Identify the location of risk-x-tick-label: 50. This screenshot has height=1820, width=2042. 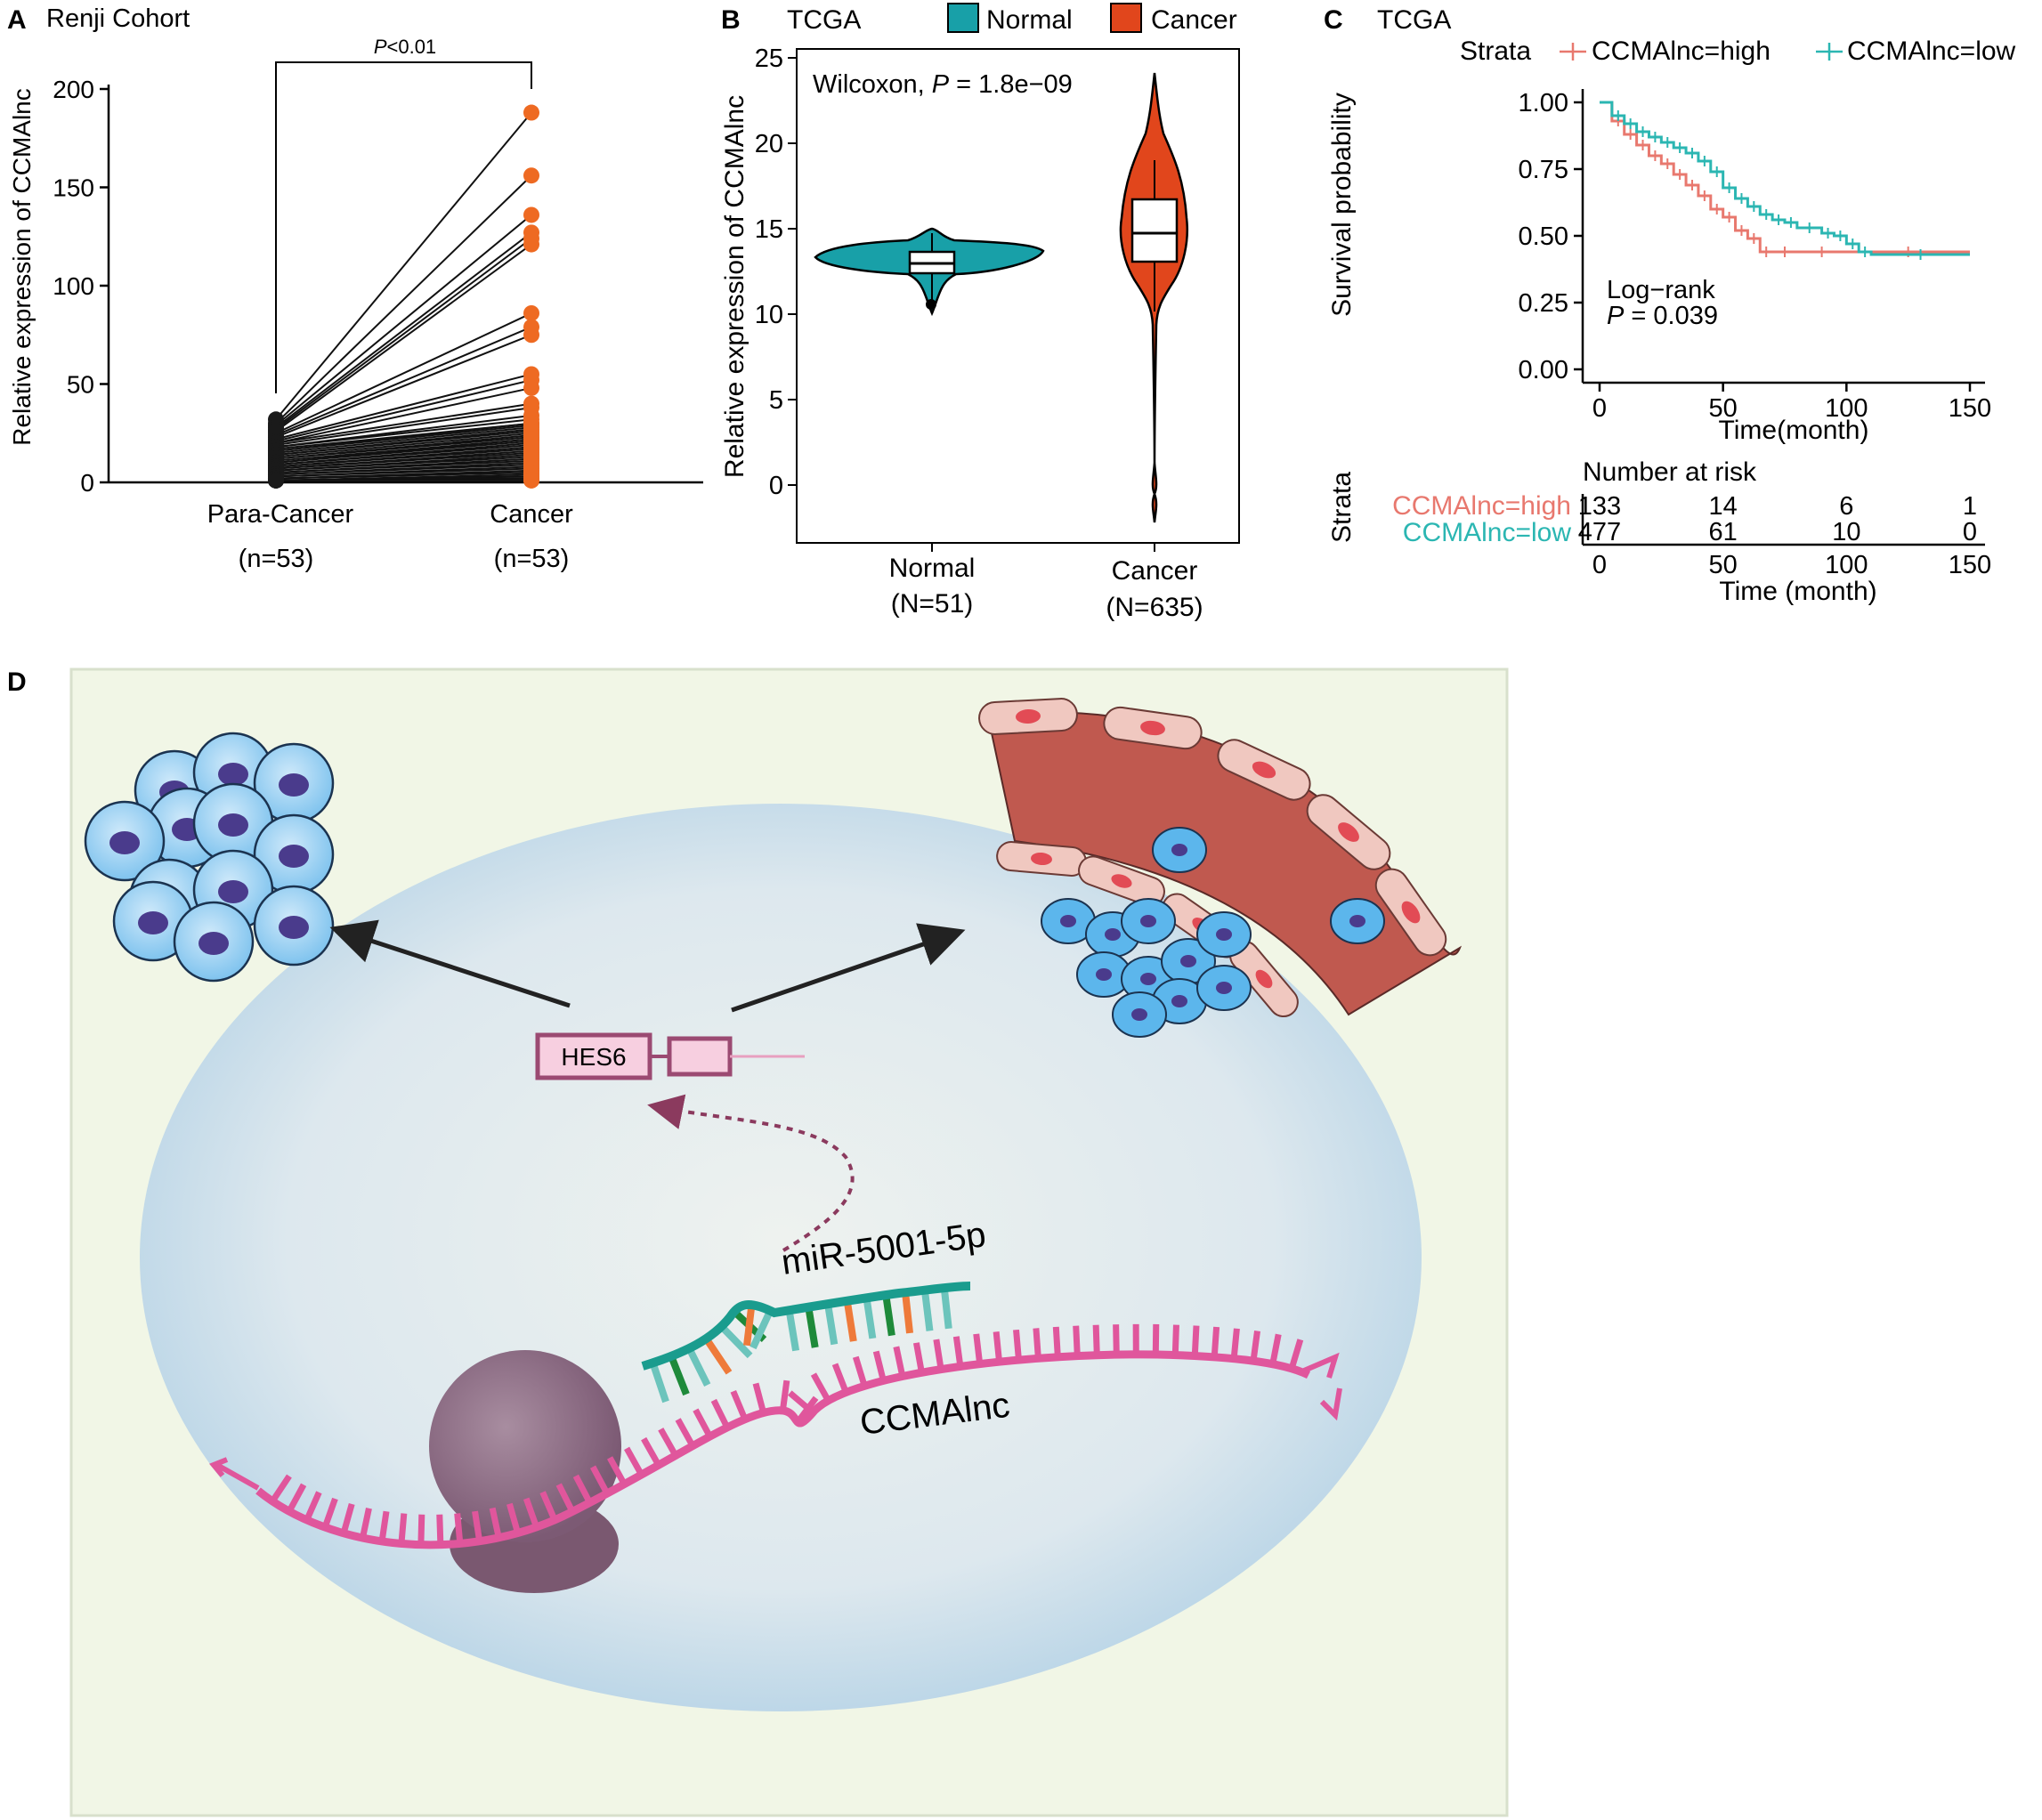
(1723, 565).